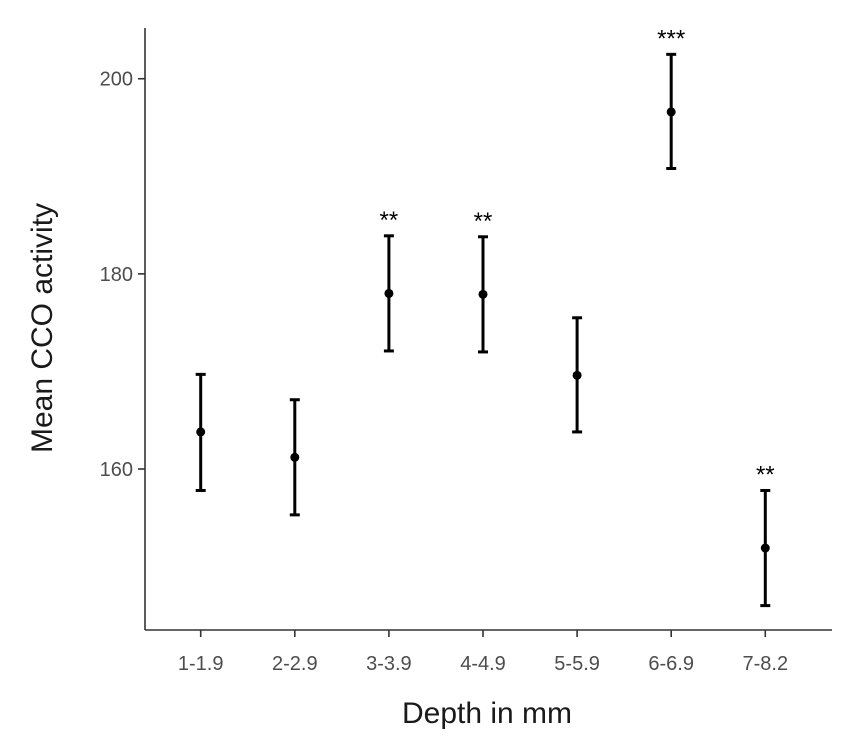 The width and height of the screenshot is (851, 743). What do you see at coordinates (201, 664) in the screenshot?
I see `x-tick-label: 1-1.9` at bounding box center [201, 664].